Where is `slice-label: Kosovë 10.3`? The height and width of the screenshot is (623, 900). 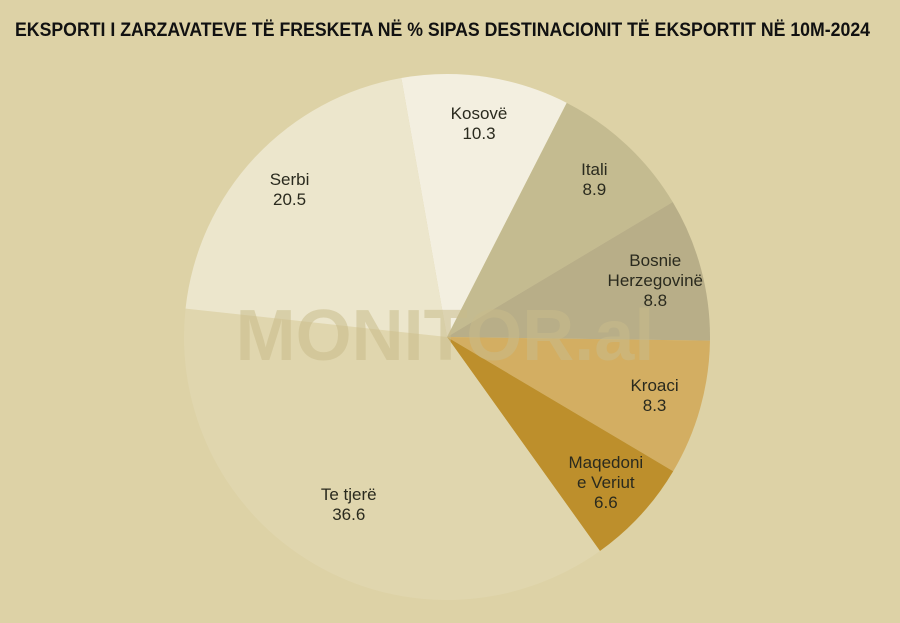 slice-label: Kosovë 10.3 is located at coordinates (479, 124).